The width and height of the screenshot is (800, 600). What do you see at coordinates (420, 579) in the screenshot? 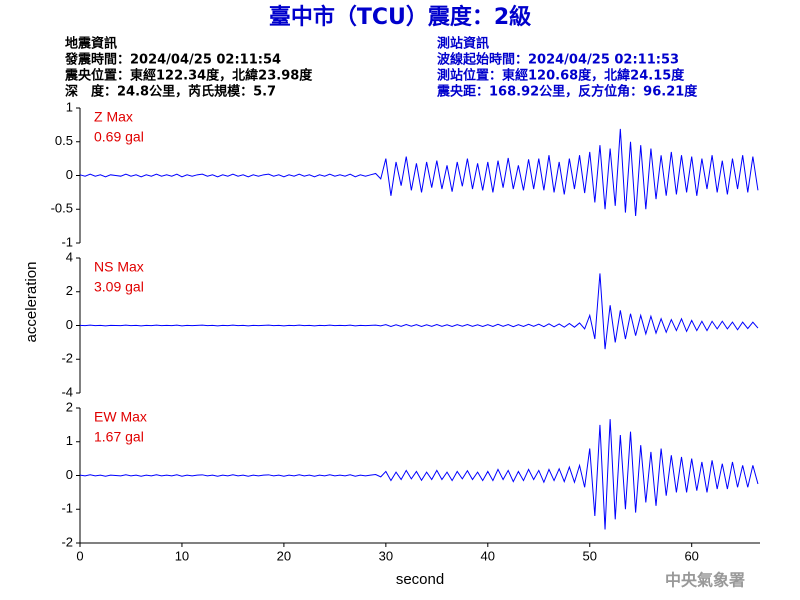
I see `x-axis-label: second` at bounding box center [420, 579].